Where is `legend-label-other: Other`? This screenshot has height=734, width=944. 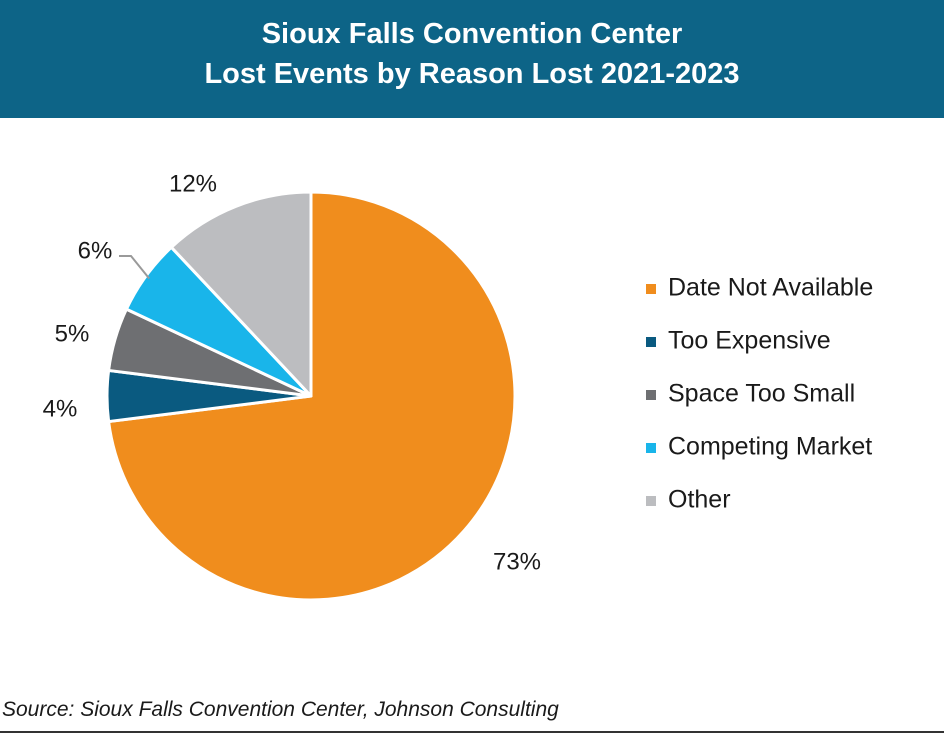 legend-label-other: Other is located at coordinates (699, 500).